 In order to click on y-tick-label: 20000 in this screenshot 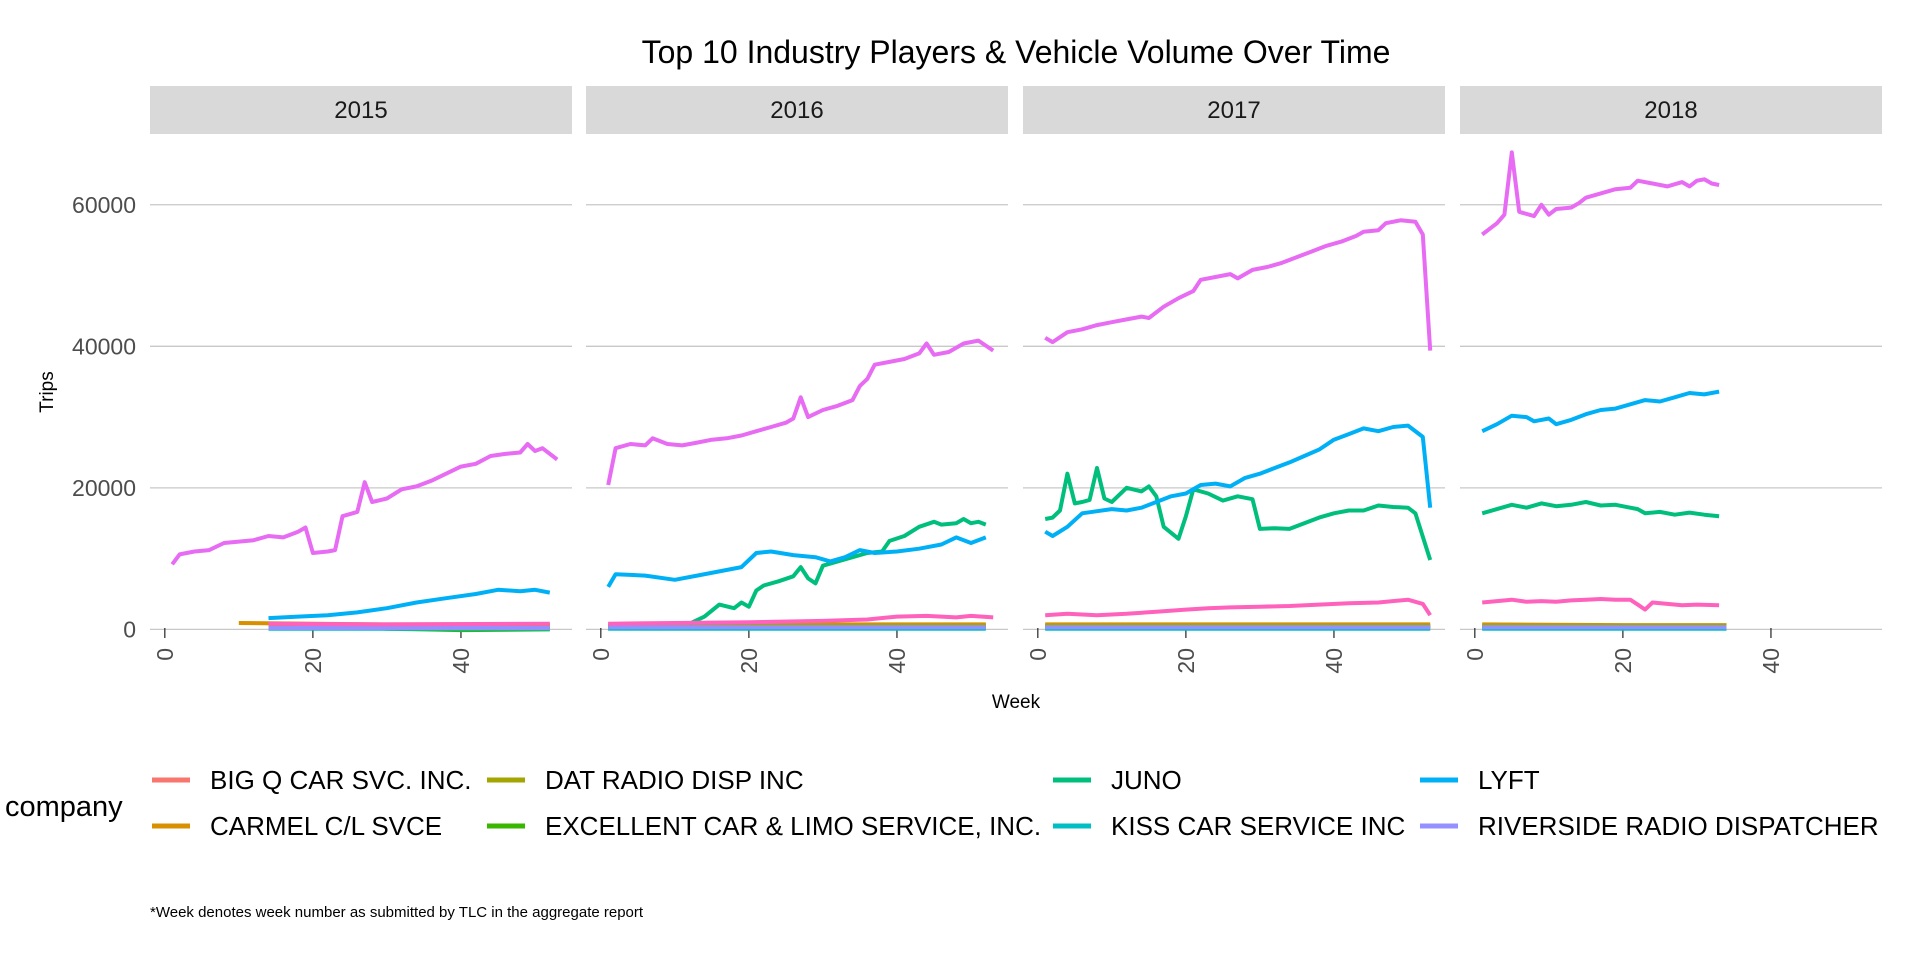, I will do `click(104, 488)`.